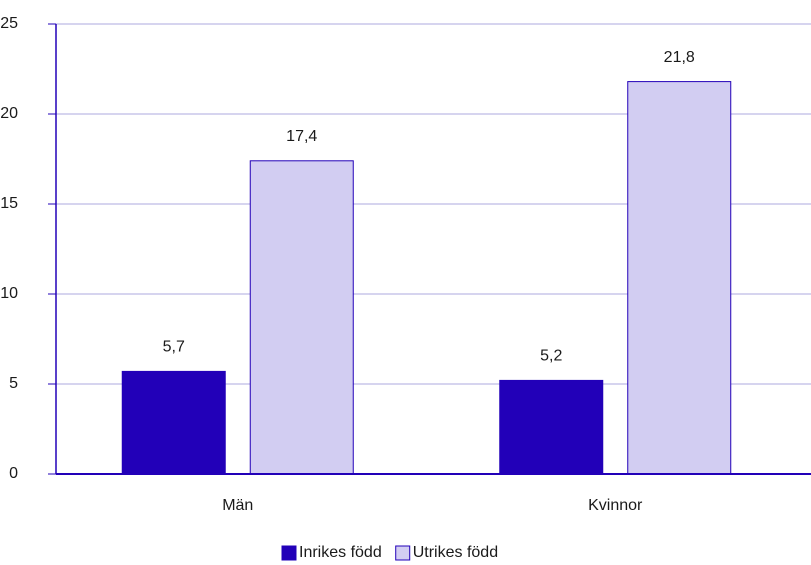  What do you see at coordinates (9, 113) in the screenshot?
I see `y-tick-label: 20` at bounding box center [9, 113].